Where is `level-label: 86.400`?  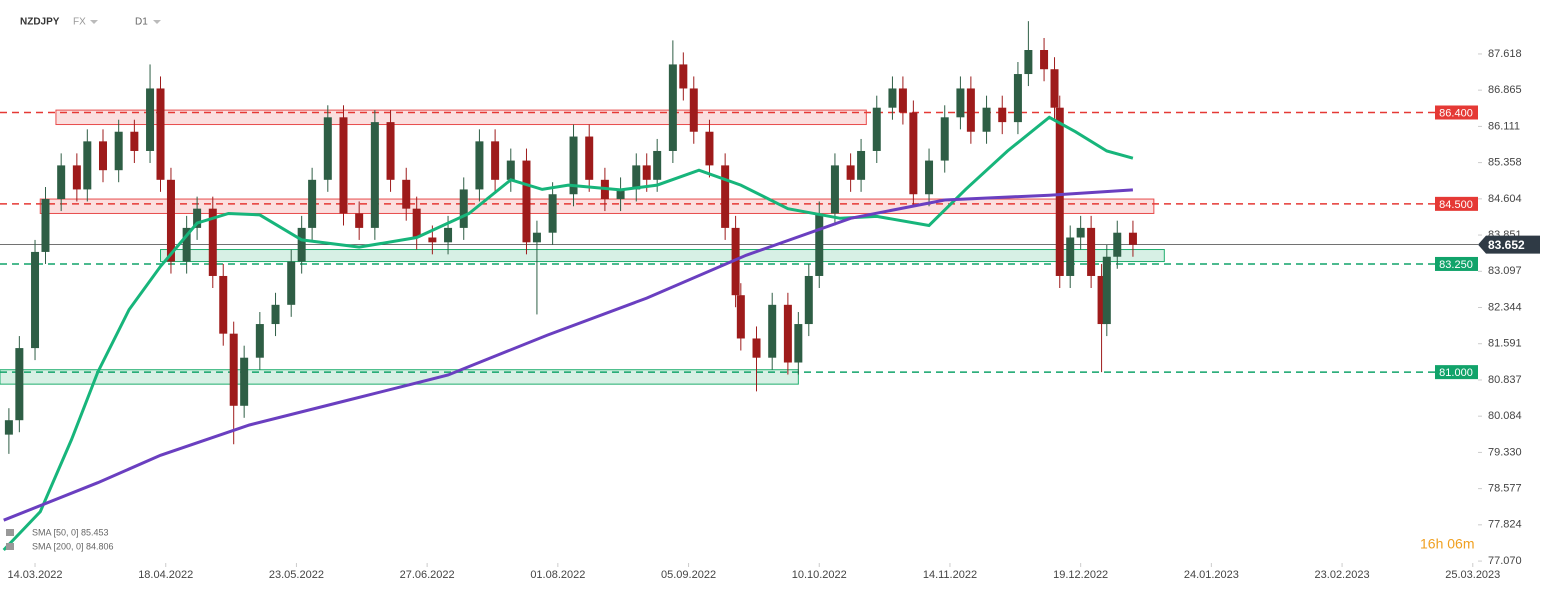
level-label: 86.400 is located at coordinates (1456, 113).